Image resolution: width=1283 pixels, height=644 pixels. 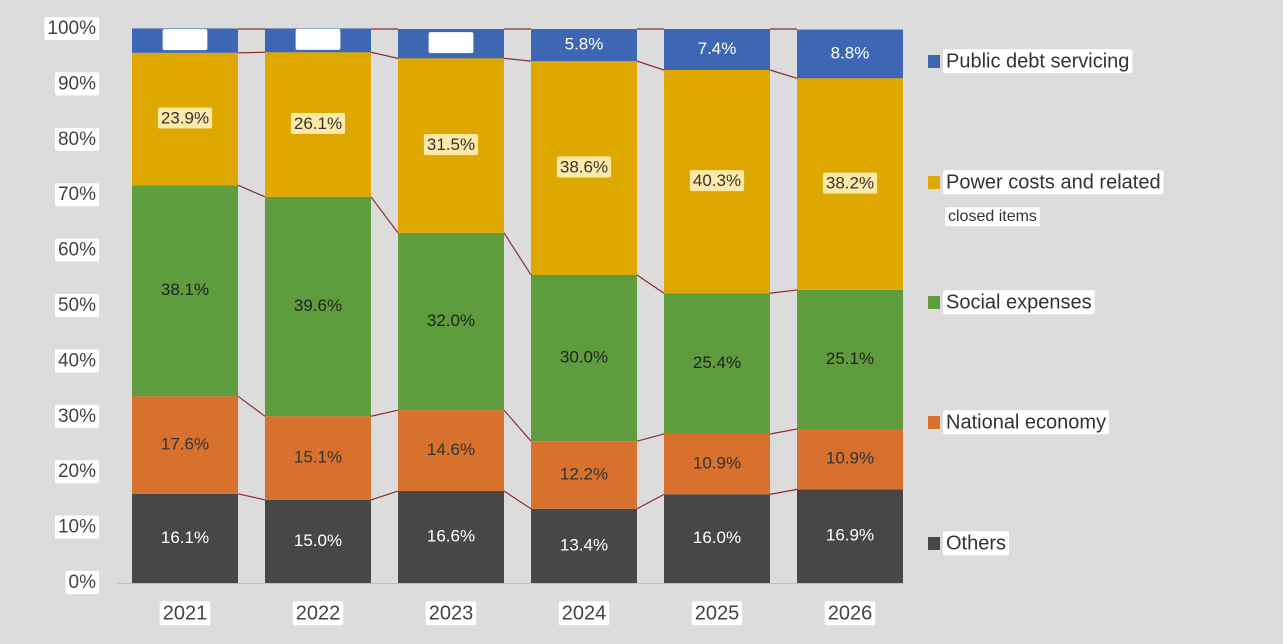 I want to click on data-label: 7.4%, so click(x=717, y=48).